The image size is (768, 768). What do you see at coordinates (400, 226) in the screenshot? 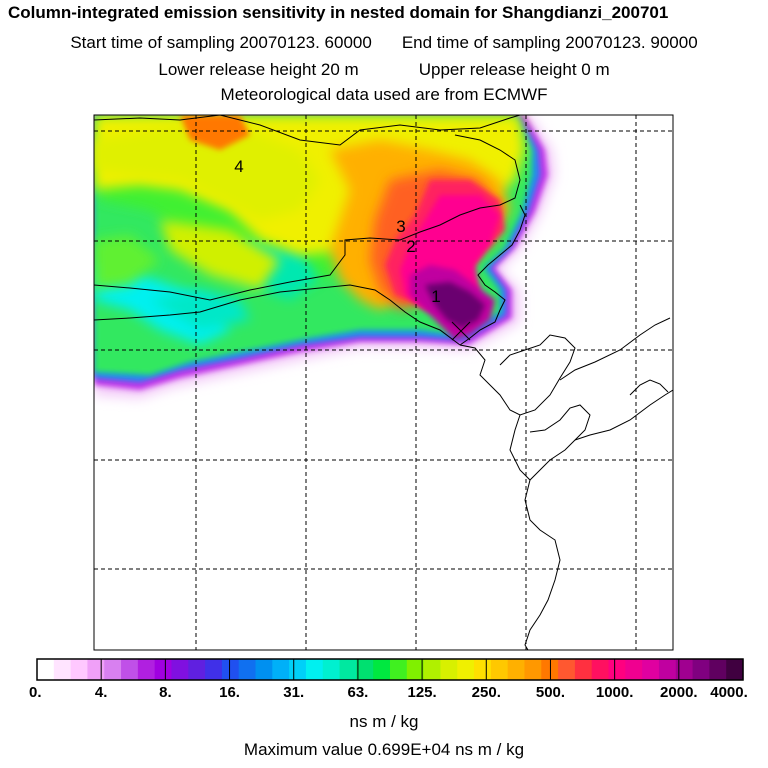
I see `cluster-label: 3` at bounding box center [400, 226].